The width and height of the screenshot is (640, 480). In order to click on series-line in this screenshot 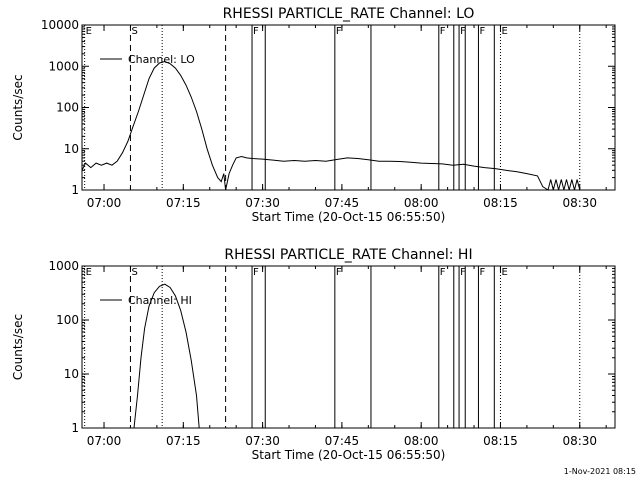, I will do `click(166, 356)`.